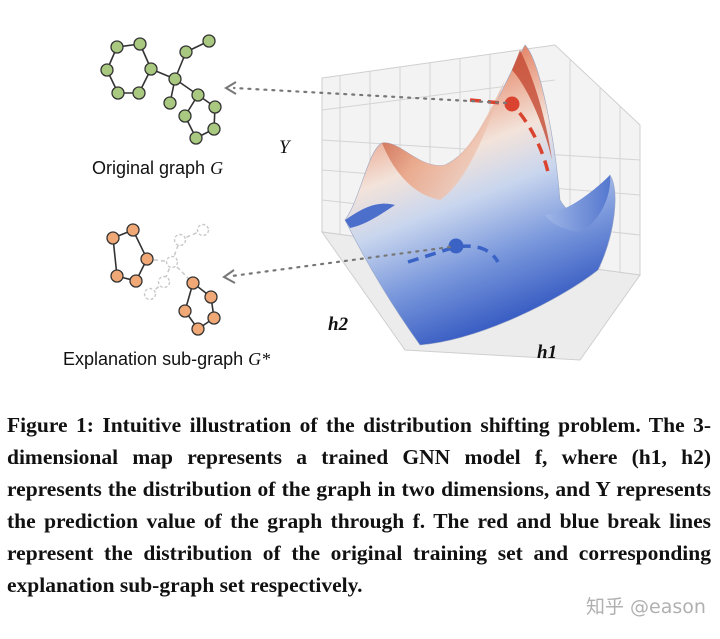 The image size is (720, 639). Describe the element at coordinates (161, 89) in the screenshot. I see `original-graph-nodes` at that location.